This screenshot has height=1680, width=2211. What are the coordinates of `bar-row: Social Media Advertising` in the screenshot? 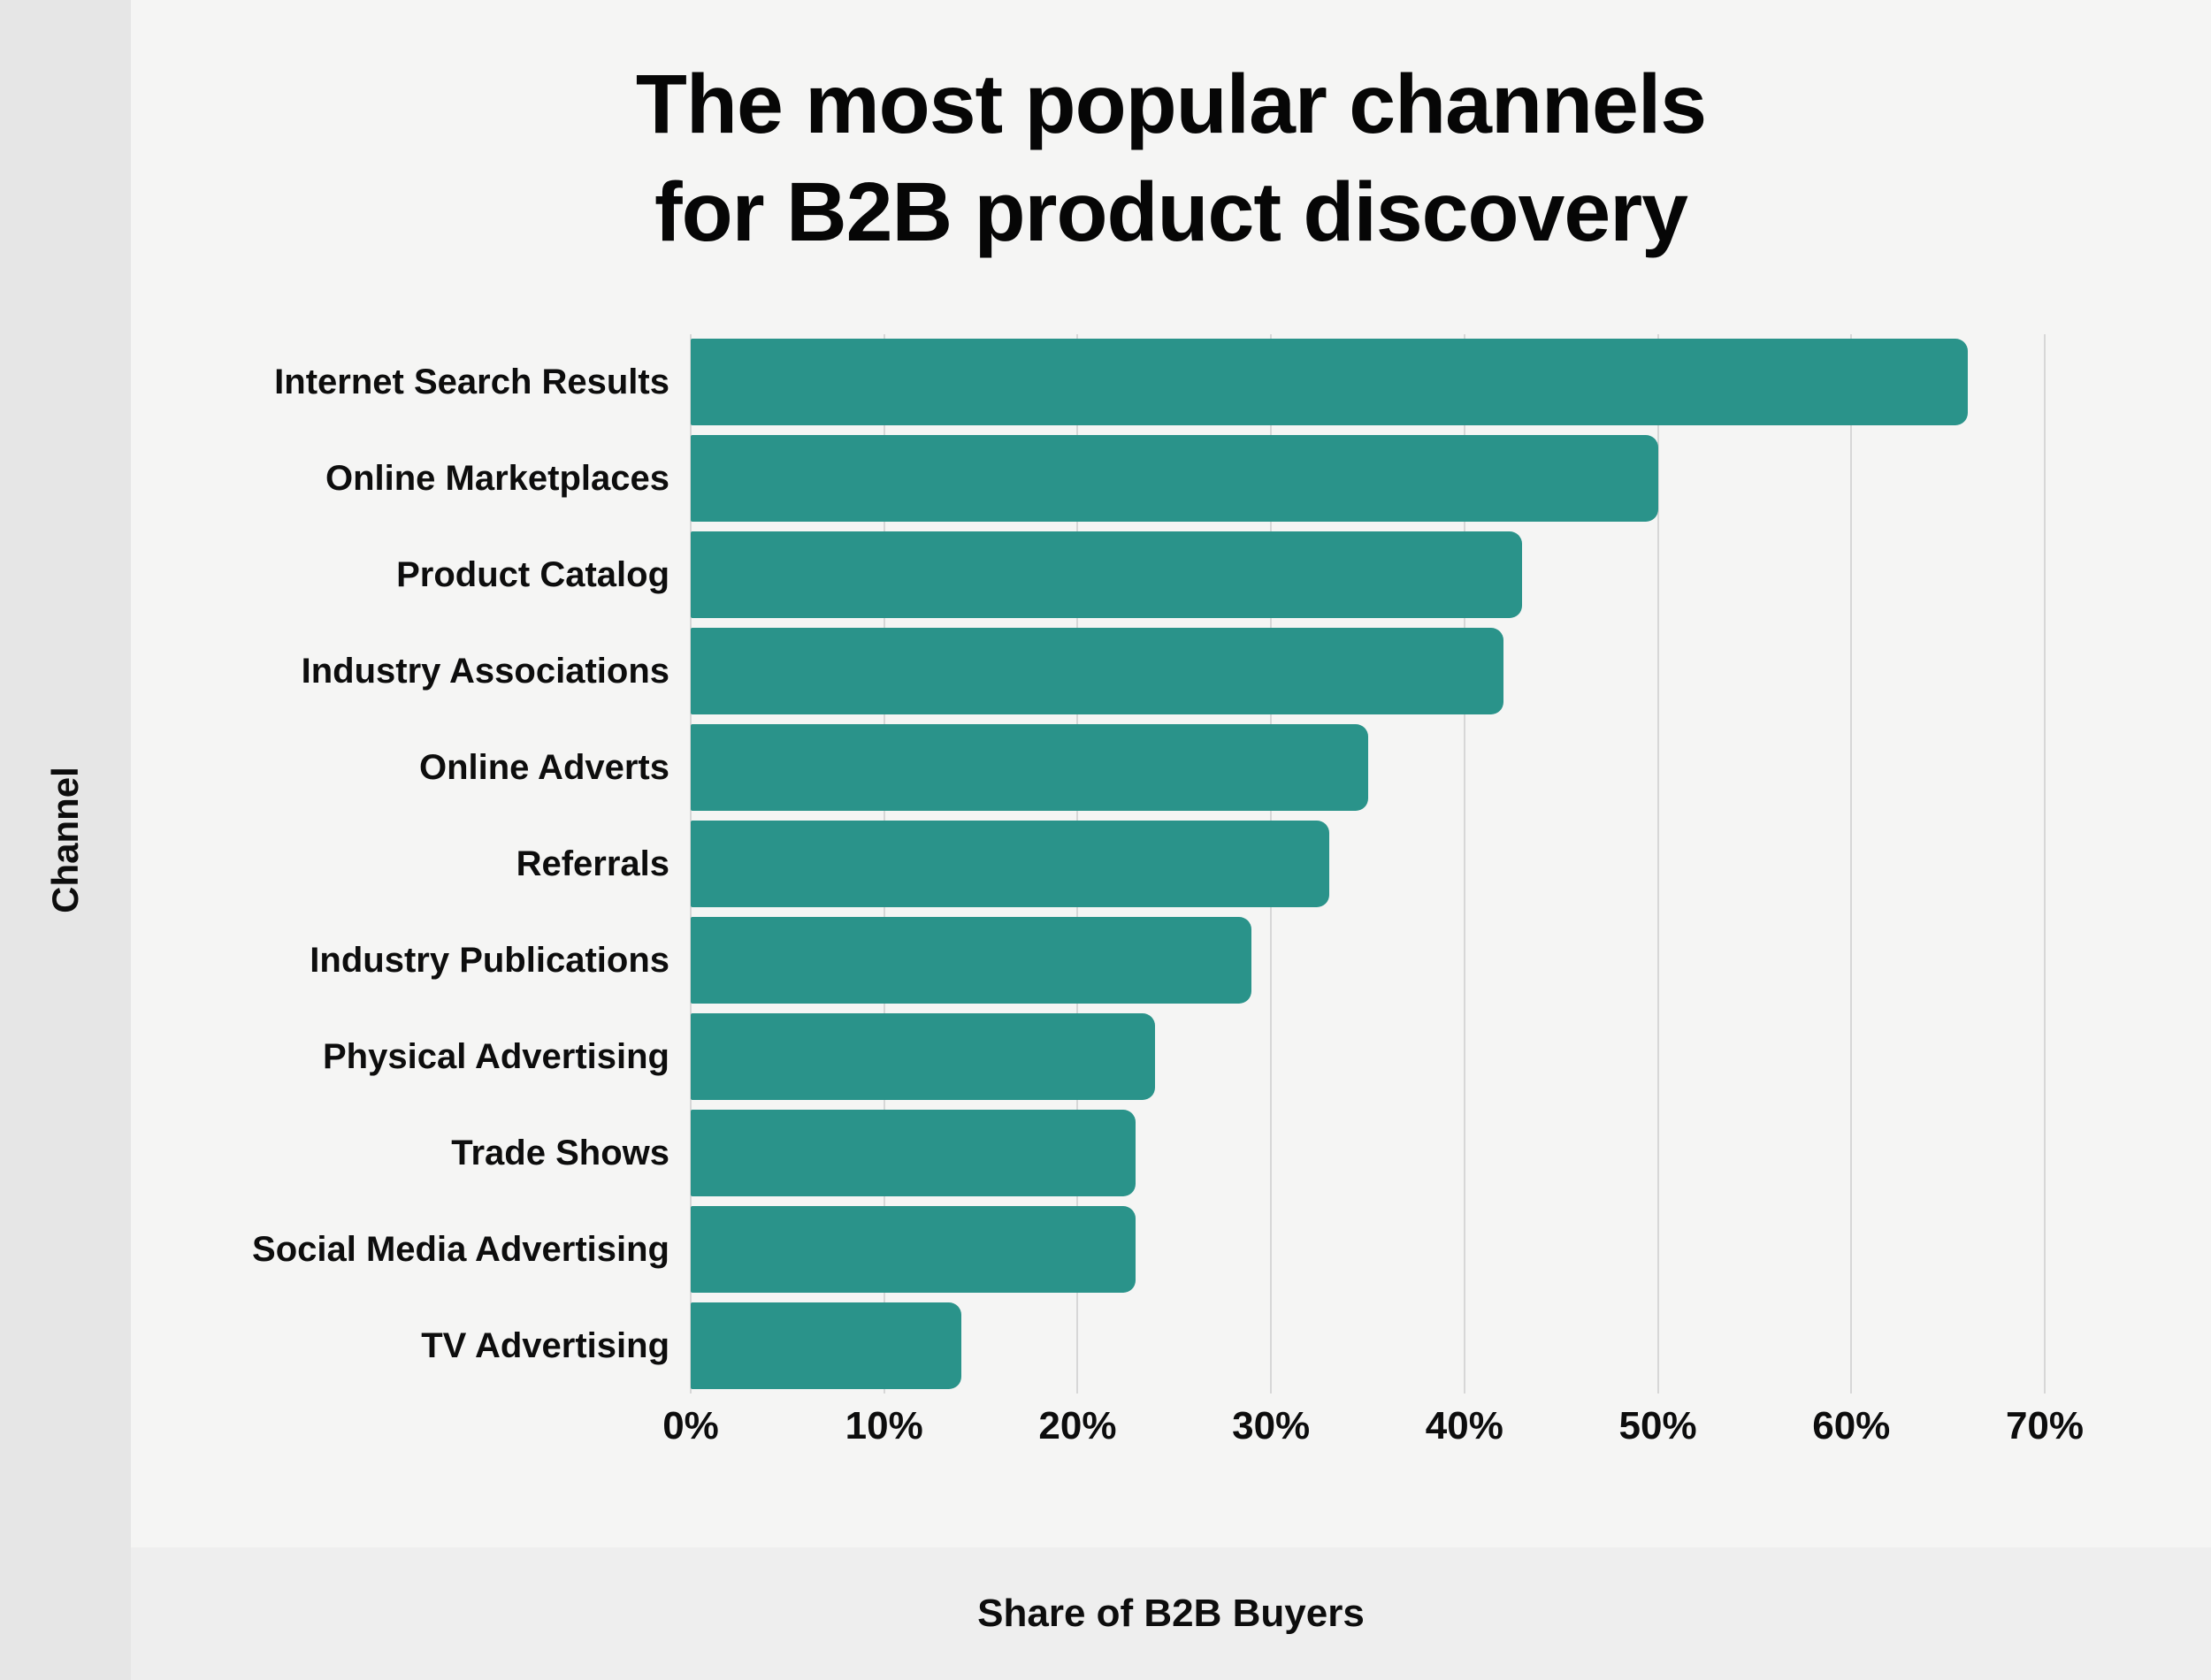 It's located at (1105, 1249).